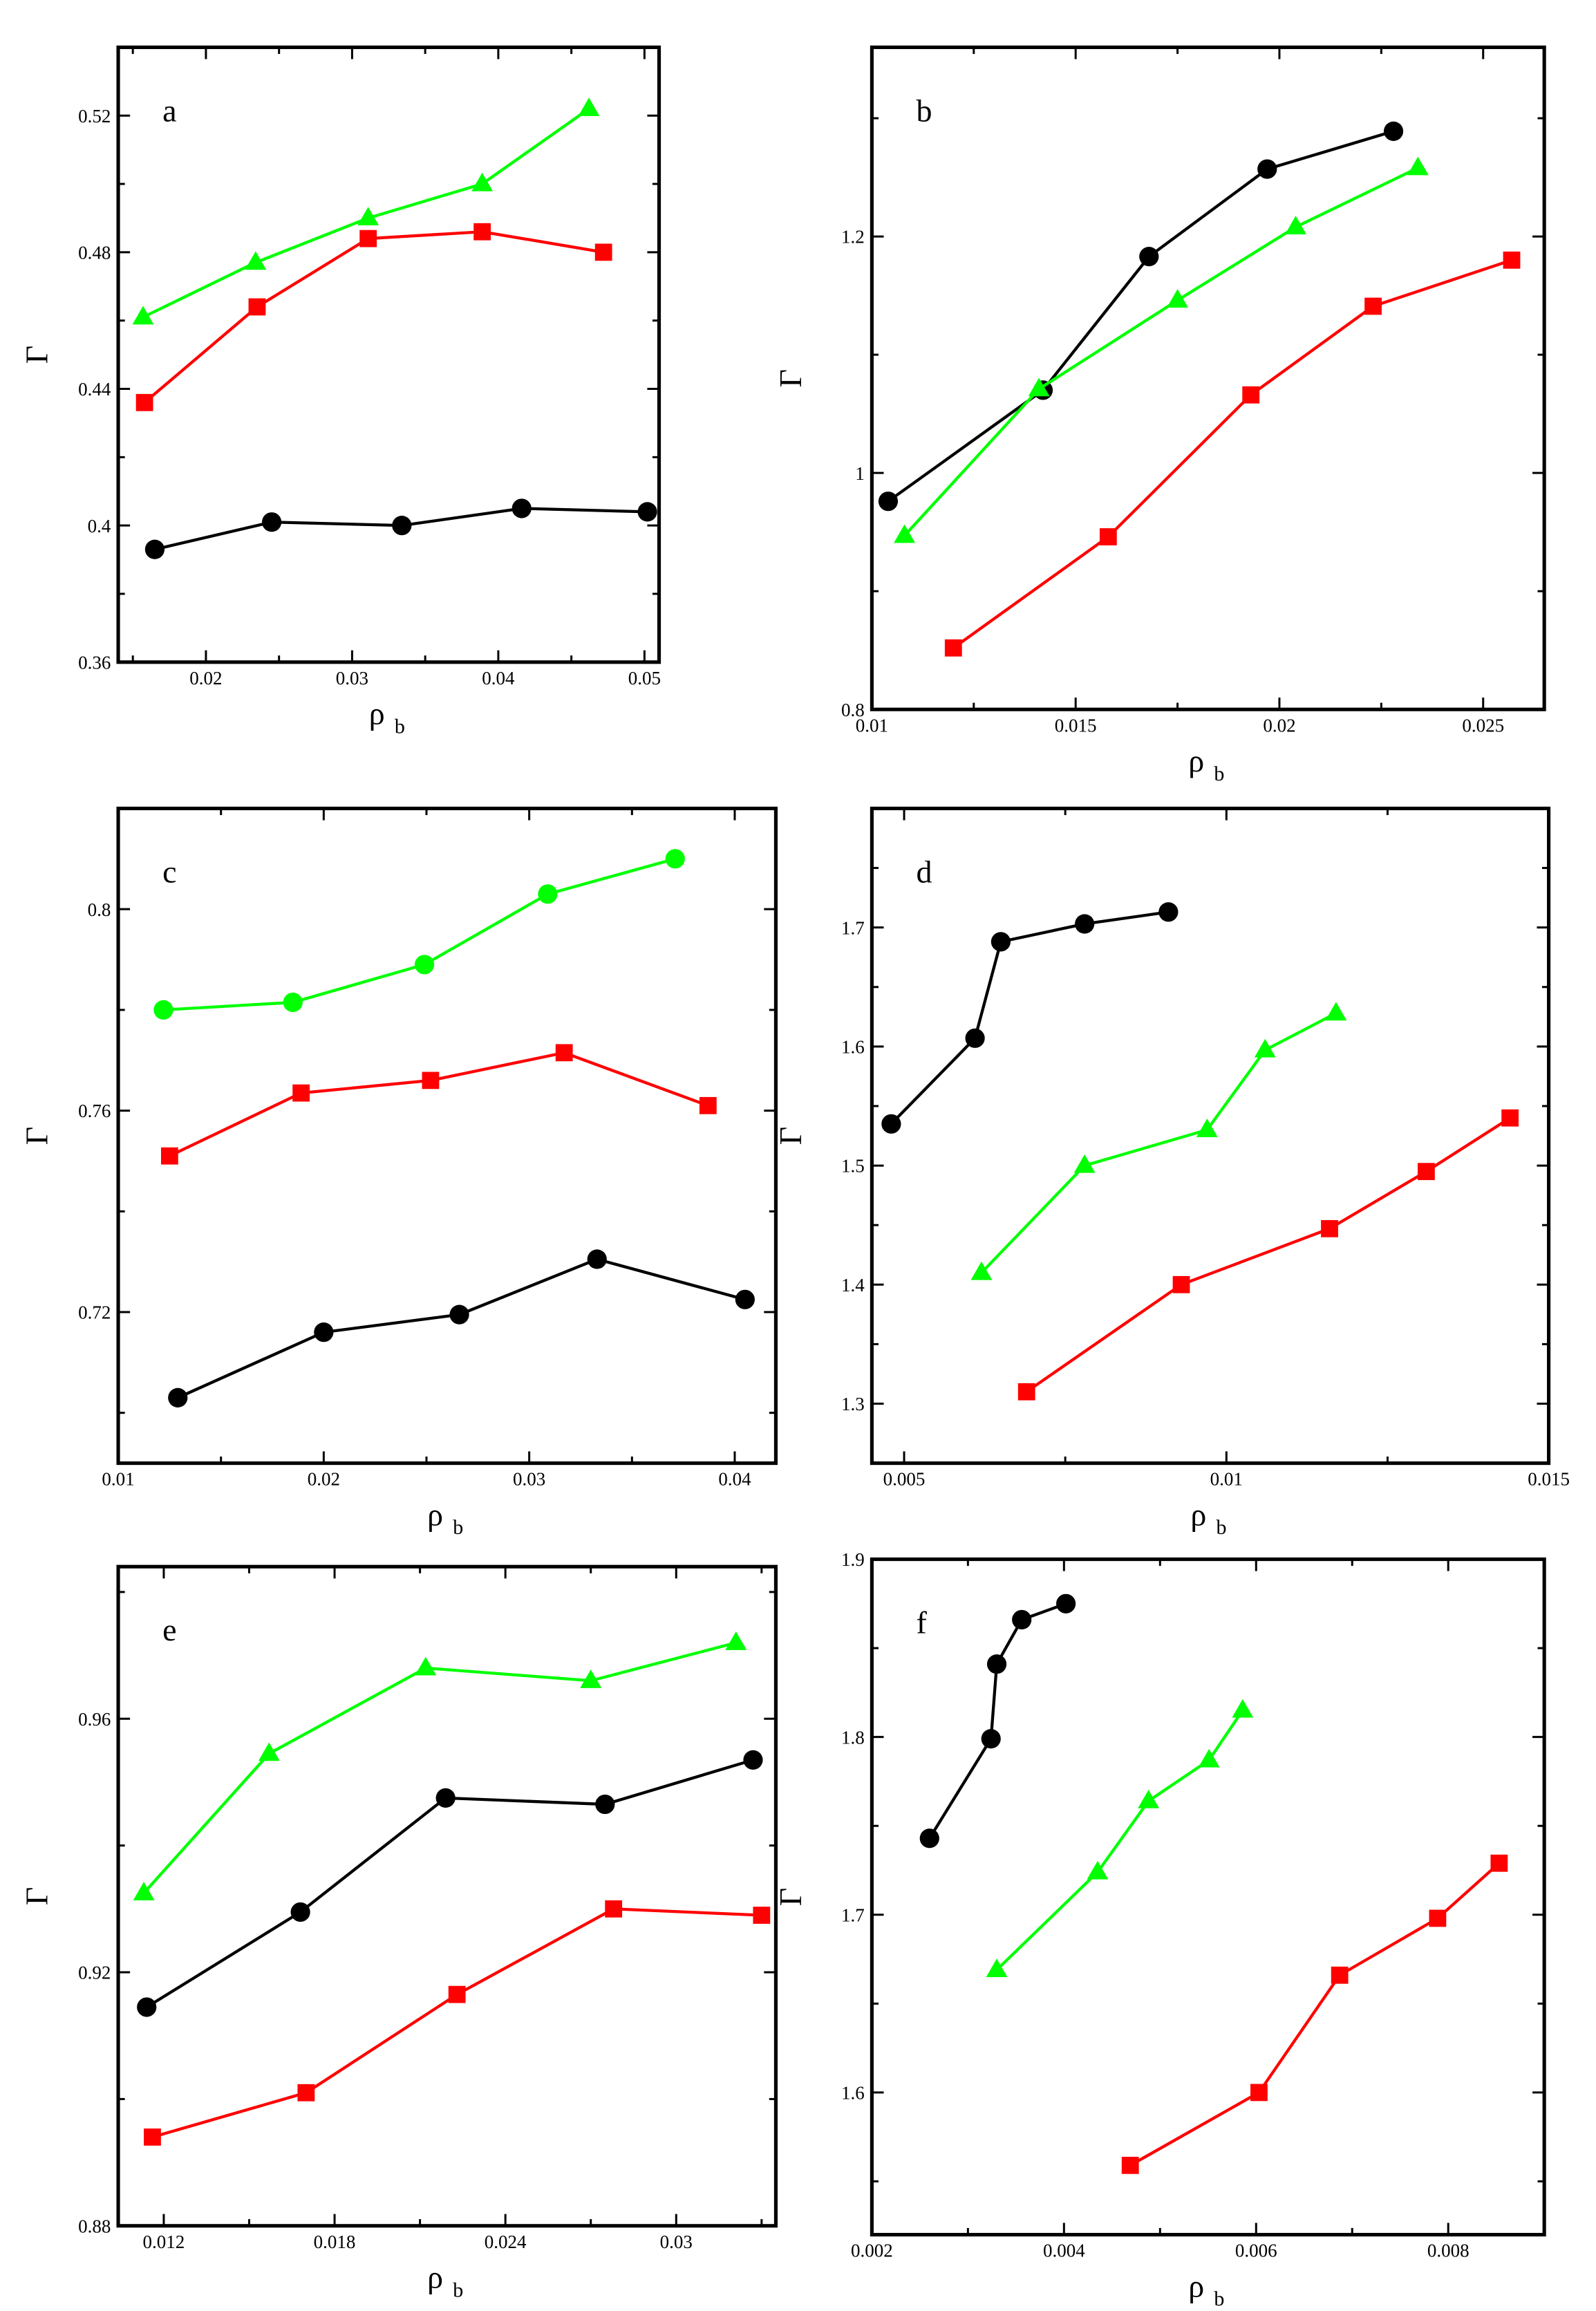  I want to click on series-green-circles, so click(419, 935).